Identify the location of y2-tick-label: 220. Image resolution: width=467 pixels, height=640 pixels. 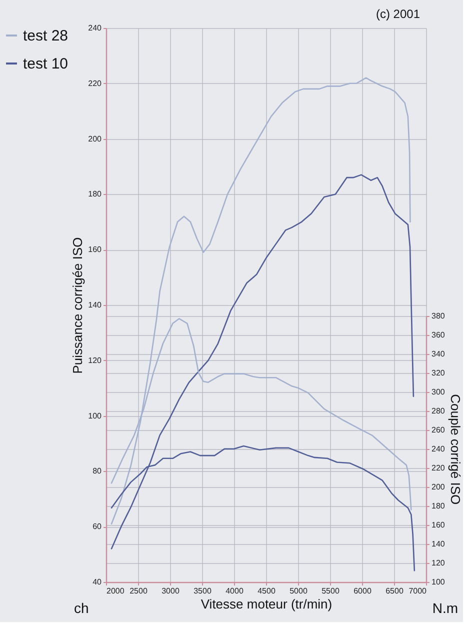
(439, 467).